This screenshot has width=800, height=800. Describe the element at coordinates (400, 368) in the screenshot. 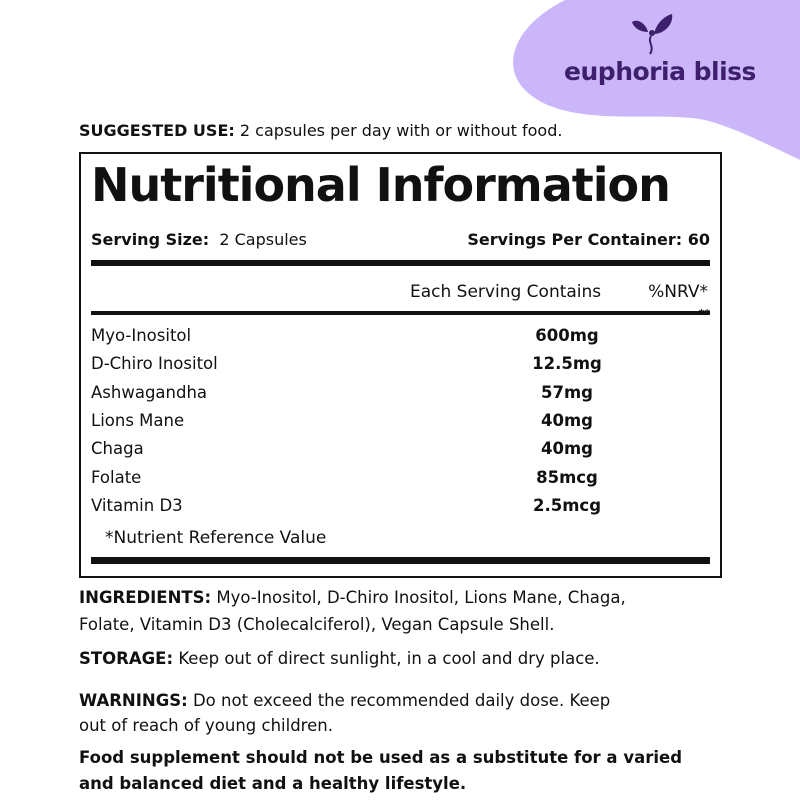

I see `nutrient-row: D-Chiro Inositol 12.5mg` at that location.